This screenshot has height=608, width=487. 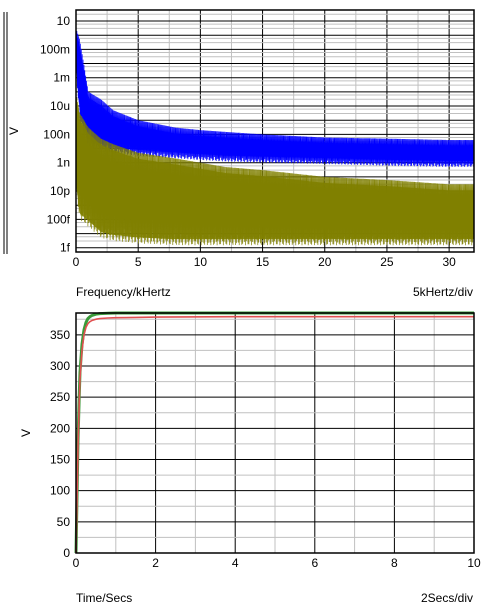 What do you see at coordinates (449, 262) in the screenshot?
I see `x-tick-label: 30` at bounding box center [449, 262].